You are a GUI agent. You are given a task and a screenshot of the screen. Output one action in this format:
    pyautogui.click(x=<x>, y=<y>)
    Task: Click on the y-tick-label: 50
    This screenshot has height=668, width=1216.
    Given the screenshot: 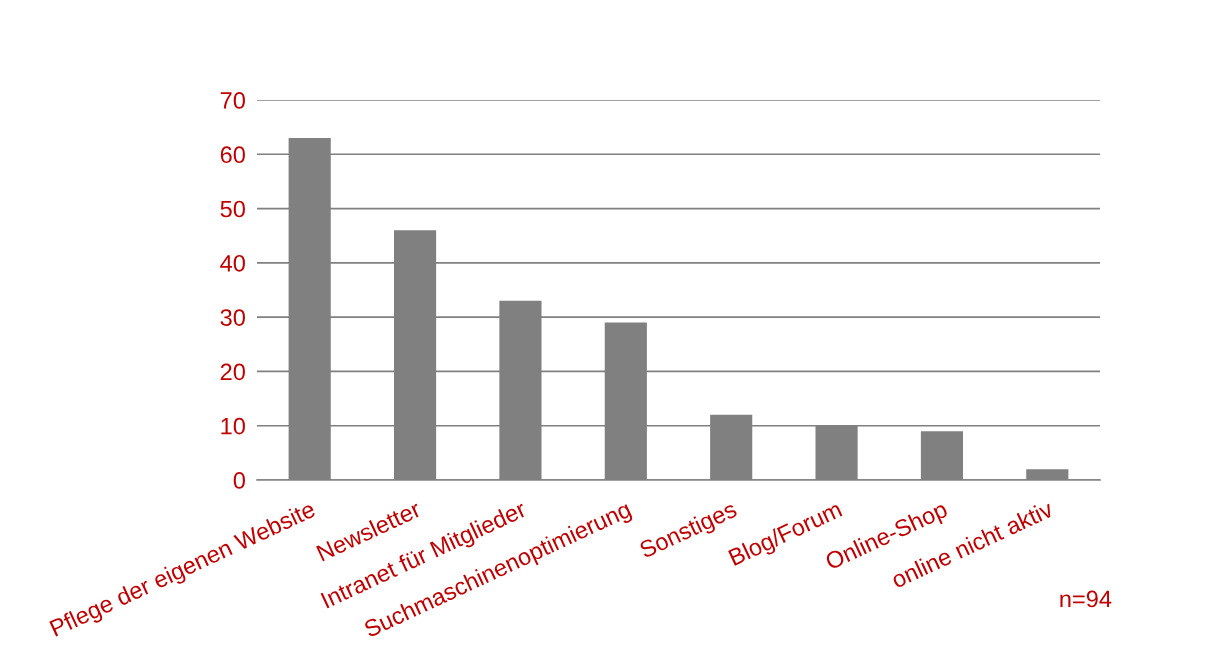 What is the action you would take?
    pyautogui.click(x=232, y=209)
    